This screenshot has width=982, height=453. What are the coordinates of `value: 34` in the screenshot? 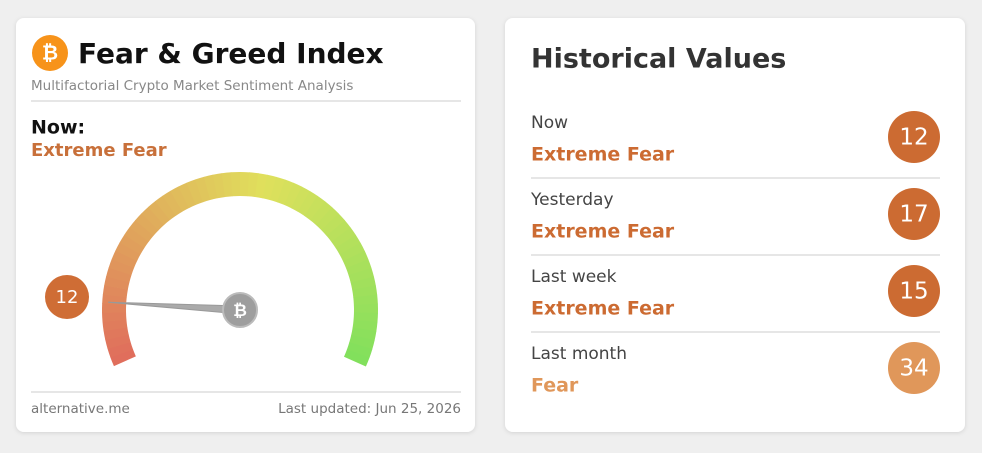 It's located at (913, 369).